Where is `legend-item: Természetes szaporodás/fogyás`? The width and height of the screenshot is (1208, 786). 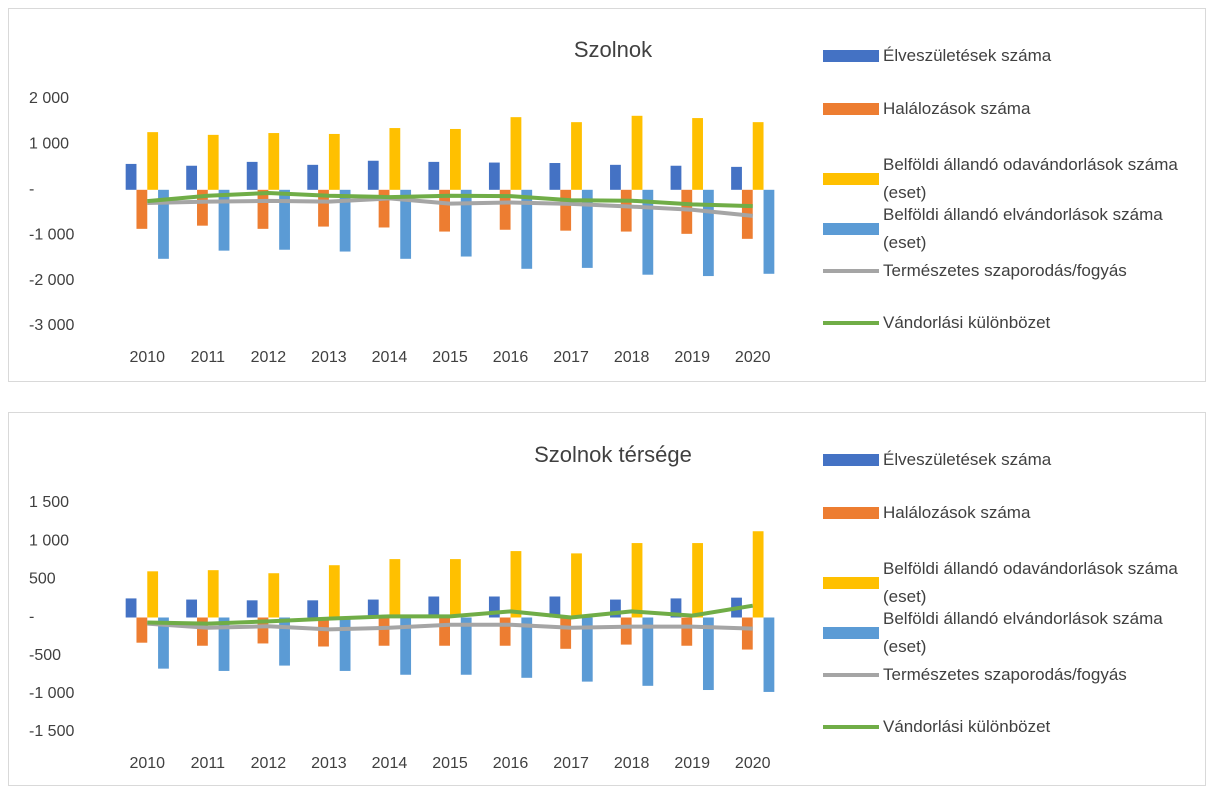 legend-item: Természetes szaporodás/fogyás is located at coordinates (1013, 675).